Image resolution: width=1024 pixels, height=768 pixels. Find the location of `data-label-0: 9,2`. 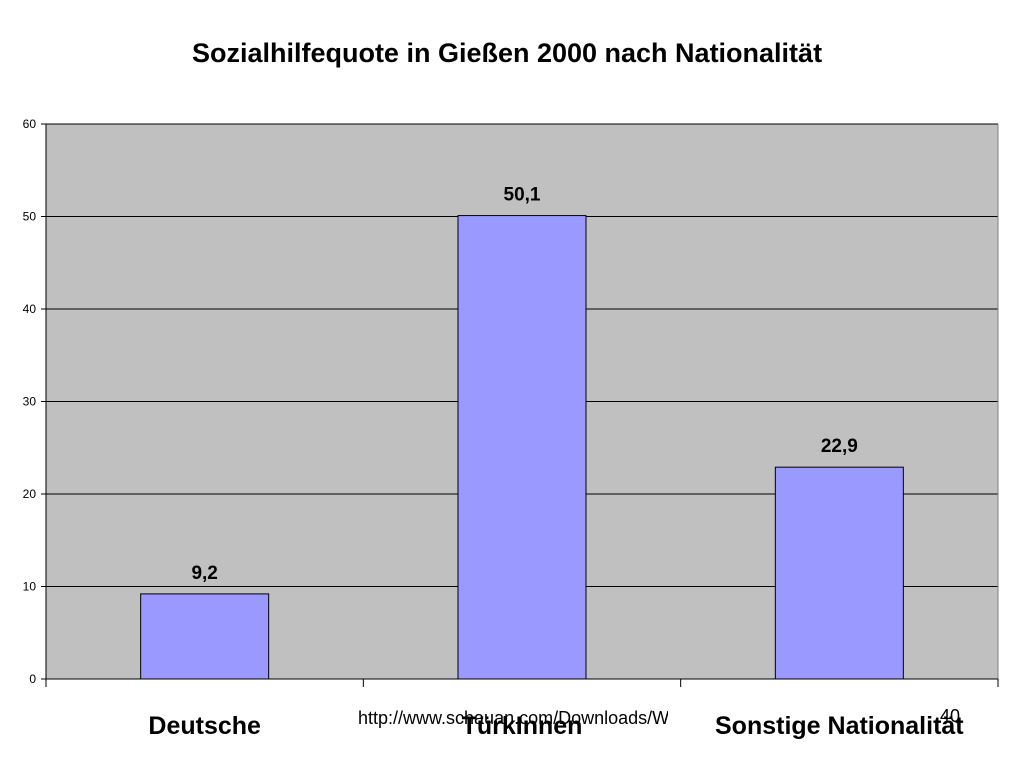

data-label-0: 9,2 is located at coordinates (204, 573).